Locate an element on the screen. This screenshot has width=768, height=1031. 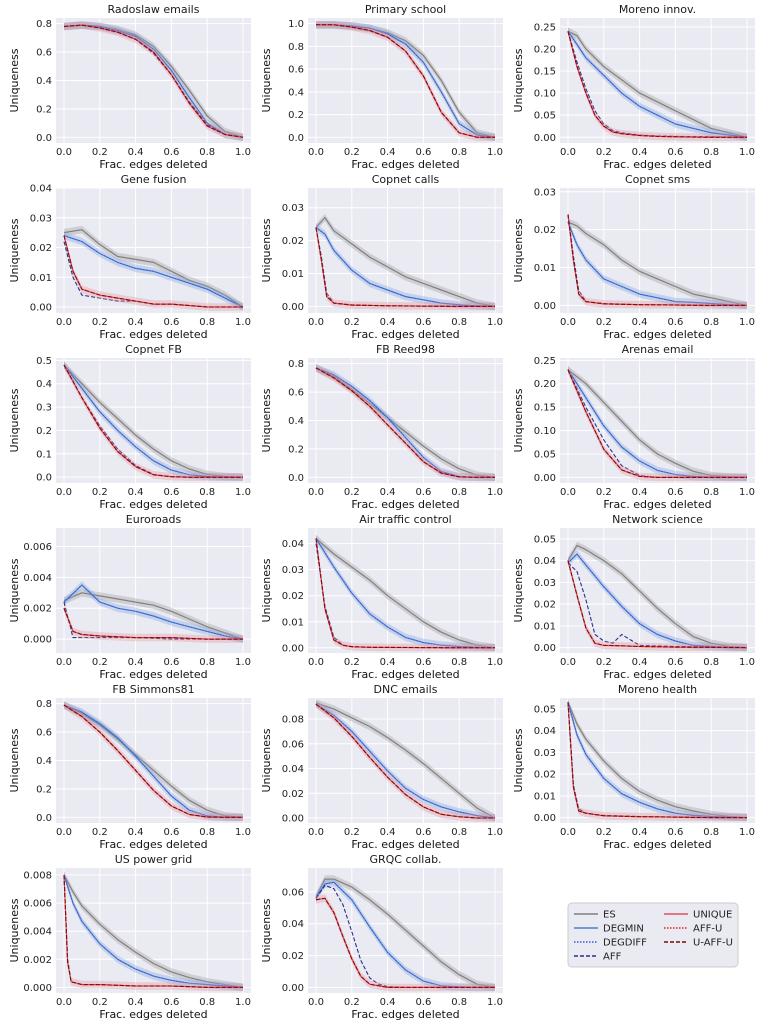
chart-title: Euroroads is located at coordinates (154, 519).